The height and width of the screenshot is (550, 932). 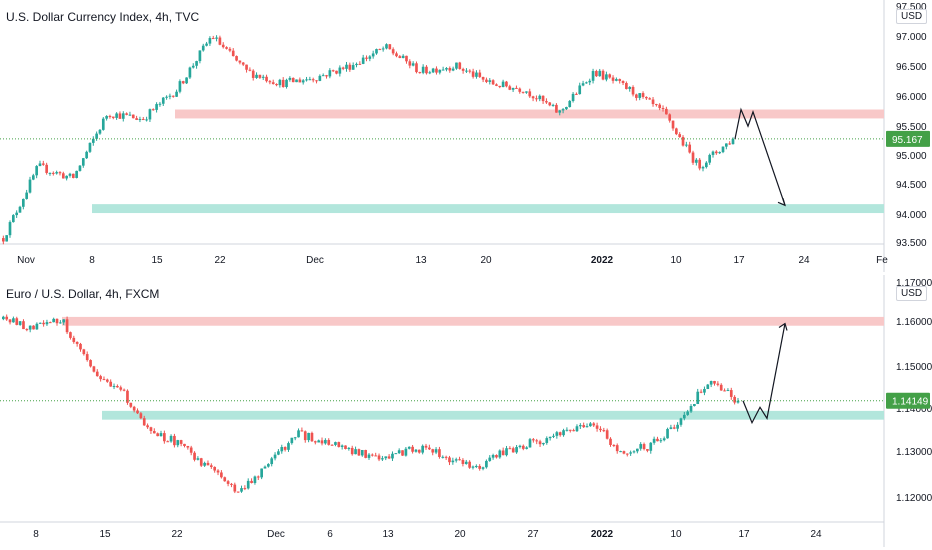 I want to click on resistance-zone, so click(x=473, y=321).